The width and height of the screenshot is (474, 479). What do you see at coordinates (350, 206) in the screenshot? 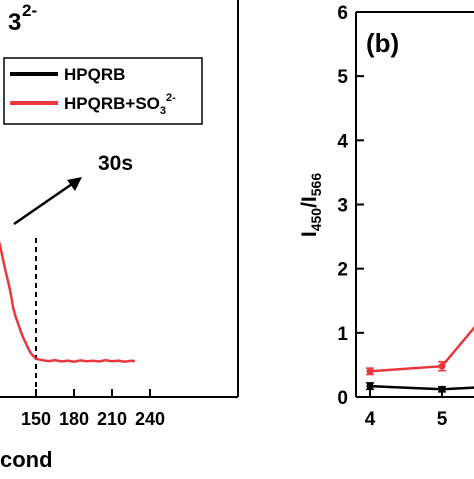
I see `right-y-ticks: 0 1 2 3 4 5 6` at bounding box center [350, 206].